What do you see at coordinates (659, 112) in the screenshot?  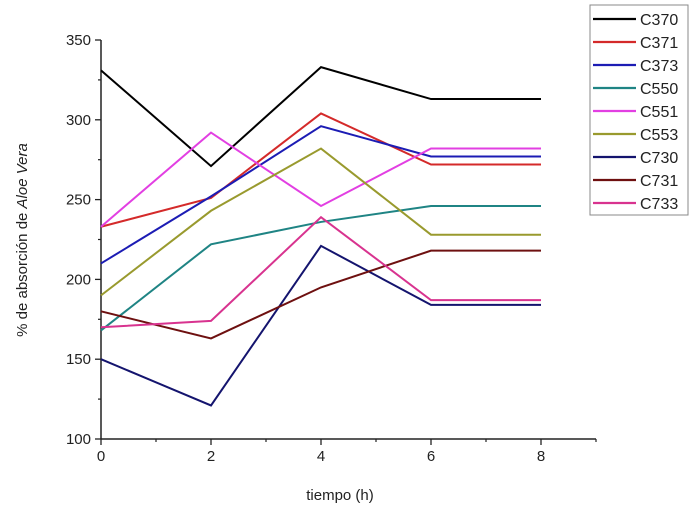 I see `legend-label-c551: C551` at bounding box center [659, 112].